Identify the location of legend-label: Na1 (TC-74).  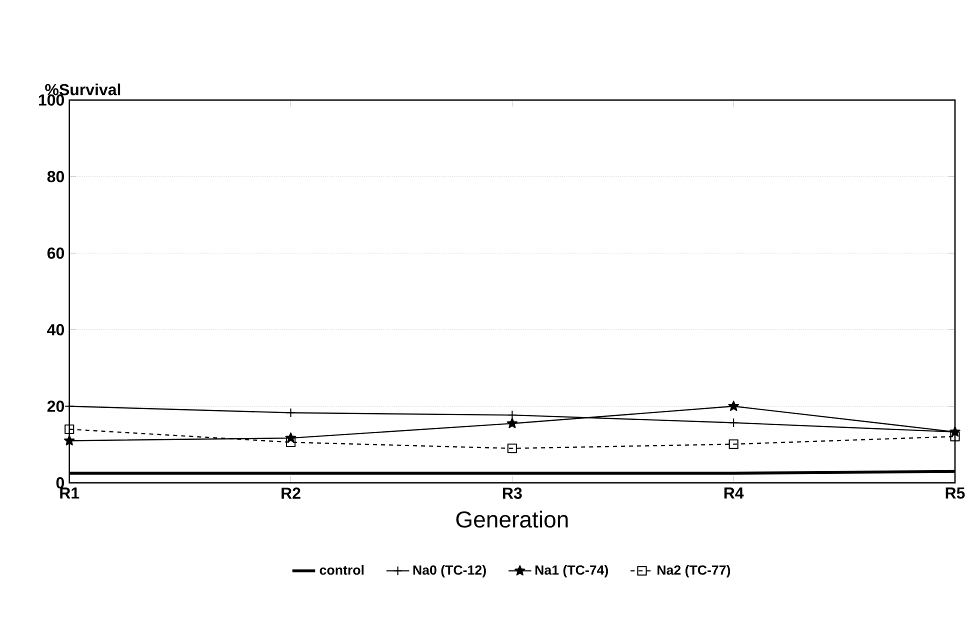
(571, 571).